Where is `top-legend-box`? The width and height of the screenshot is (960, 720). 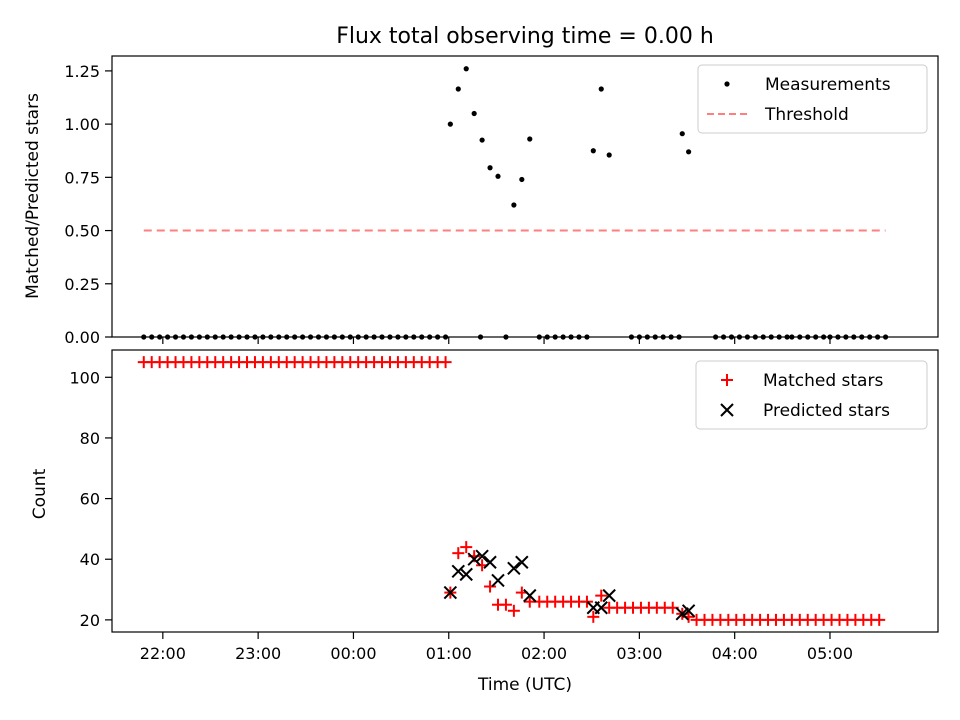 top-legend-box is located at coordinates (812, 99).